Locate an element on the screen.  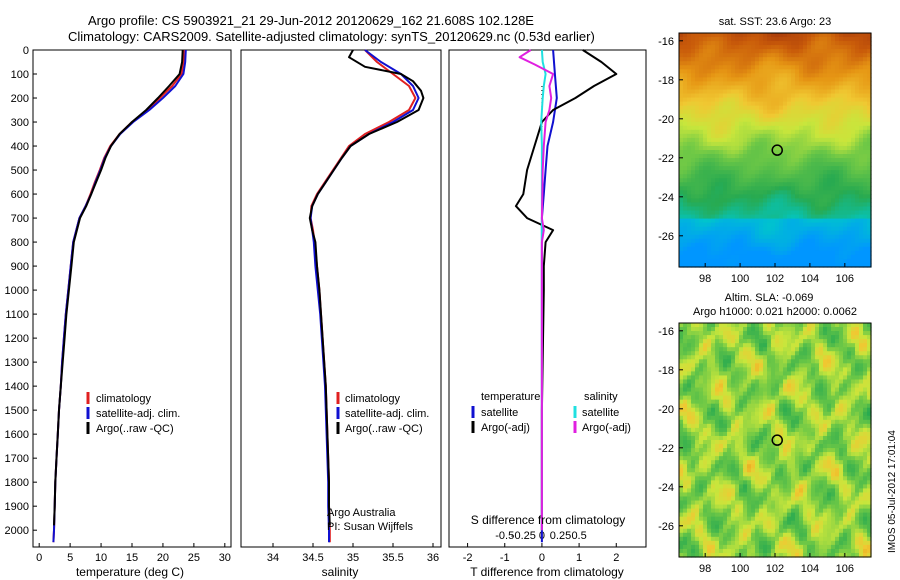
series-line-argo-raw-qc- is located at coordinates (118, 287).